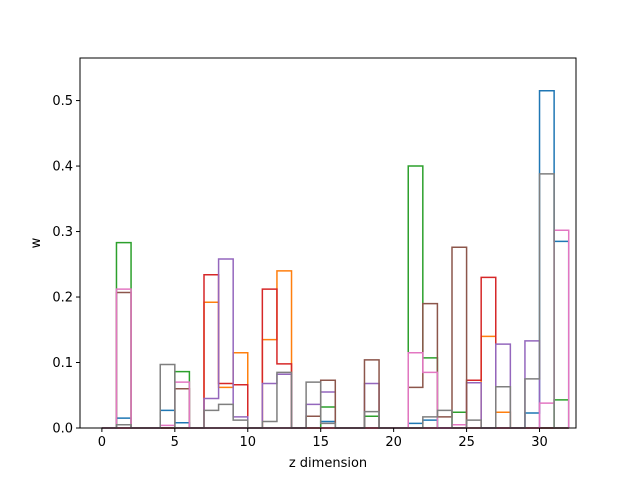 This screenshot has width=640, height=480. Describe the element at coordinates (62, 429) in the screenshot. I see `y-tick-label: 0.0` at that location.